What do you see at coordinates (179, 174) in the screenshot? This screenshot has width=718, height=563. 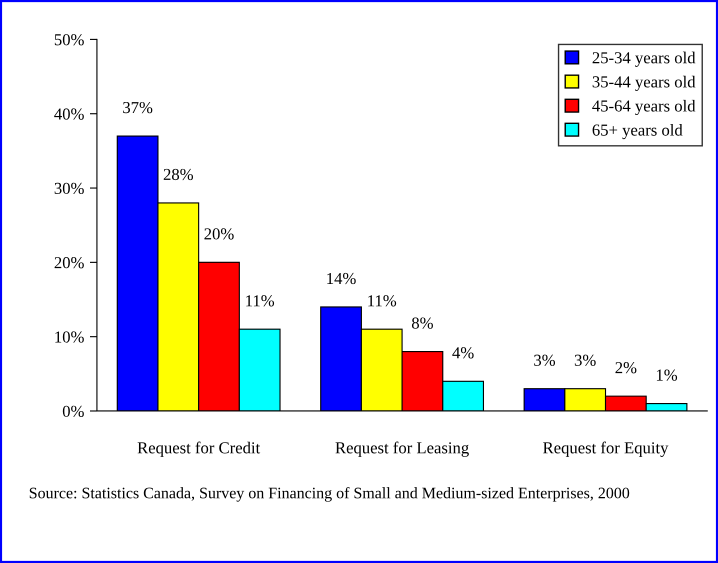 I see `data-label: 28%` at bounding box center [179, 174].